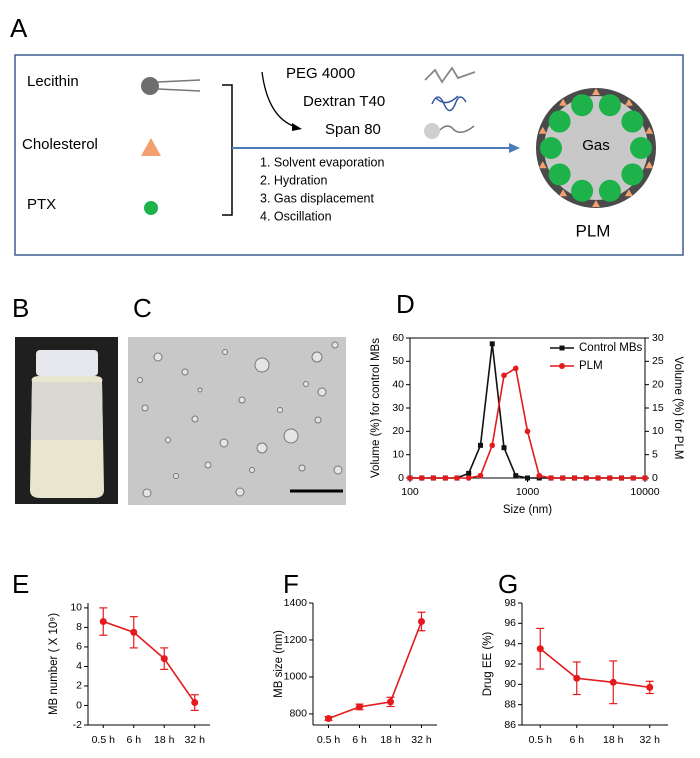  What do you see at coordinates (658, 431) in the screenshot?
I see `y2-tick-label: 10` at bounding box center [658, 431].